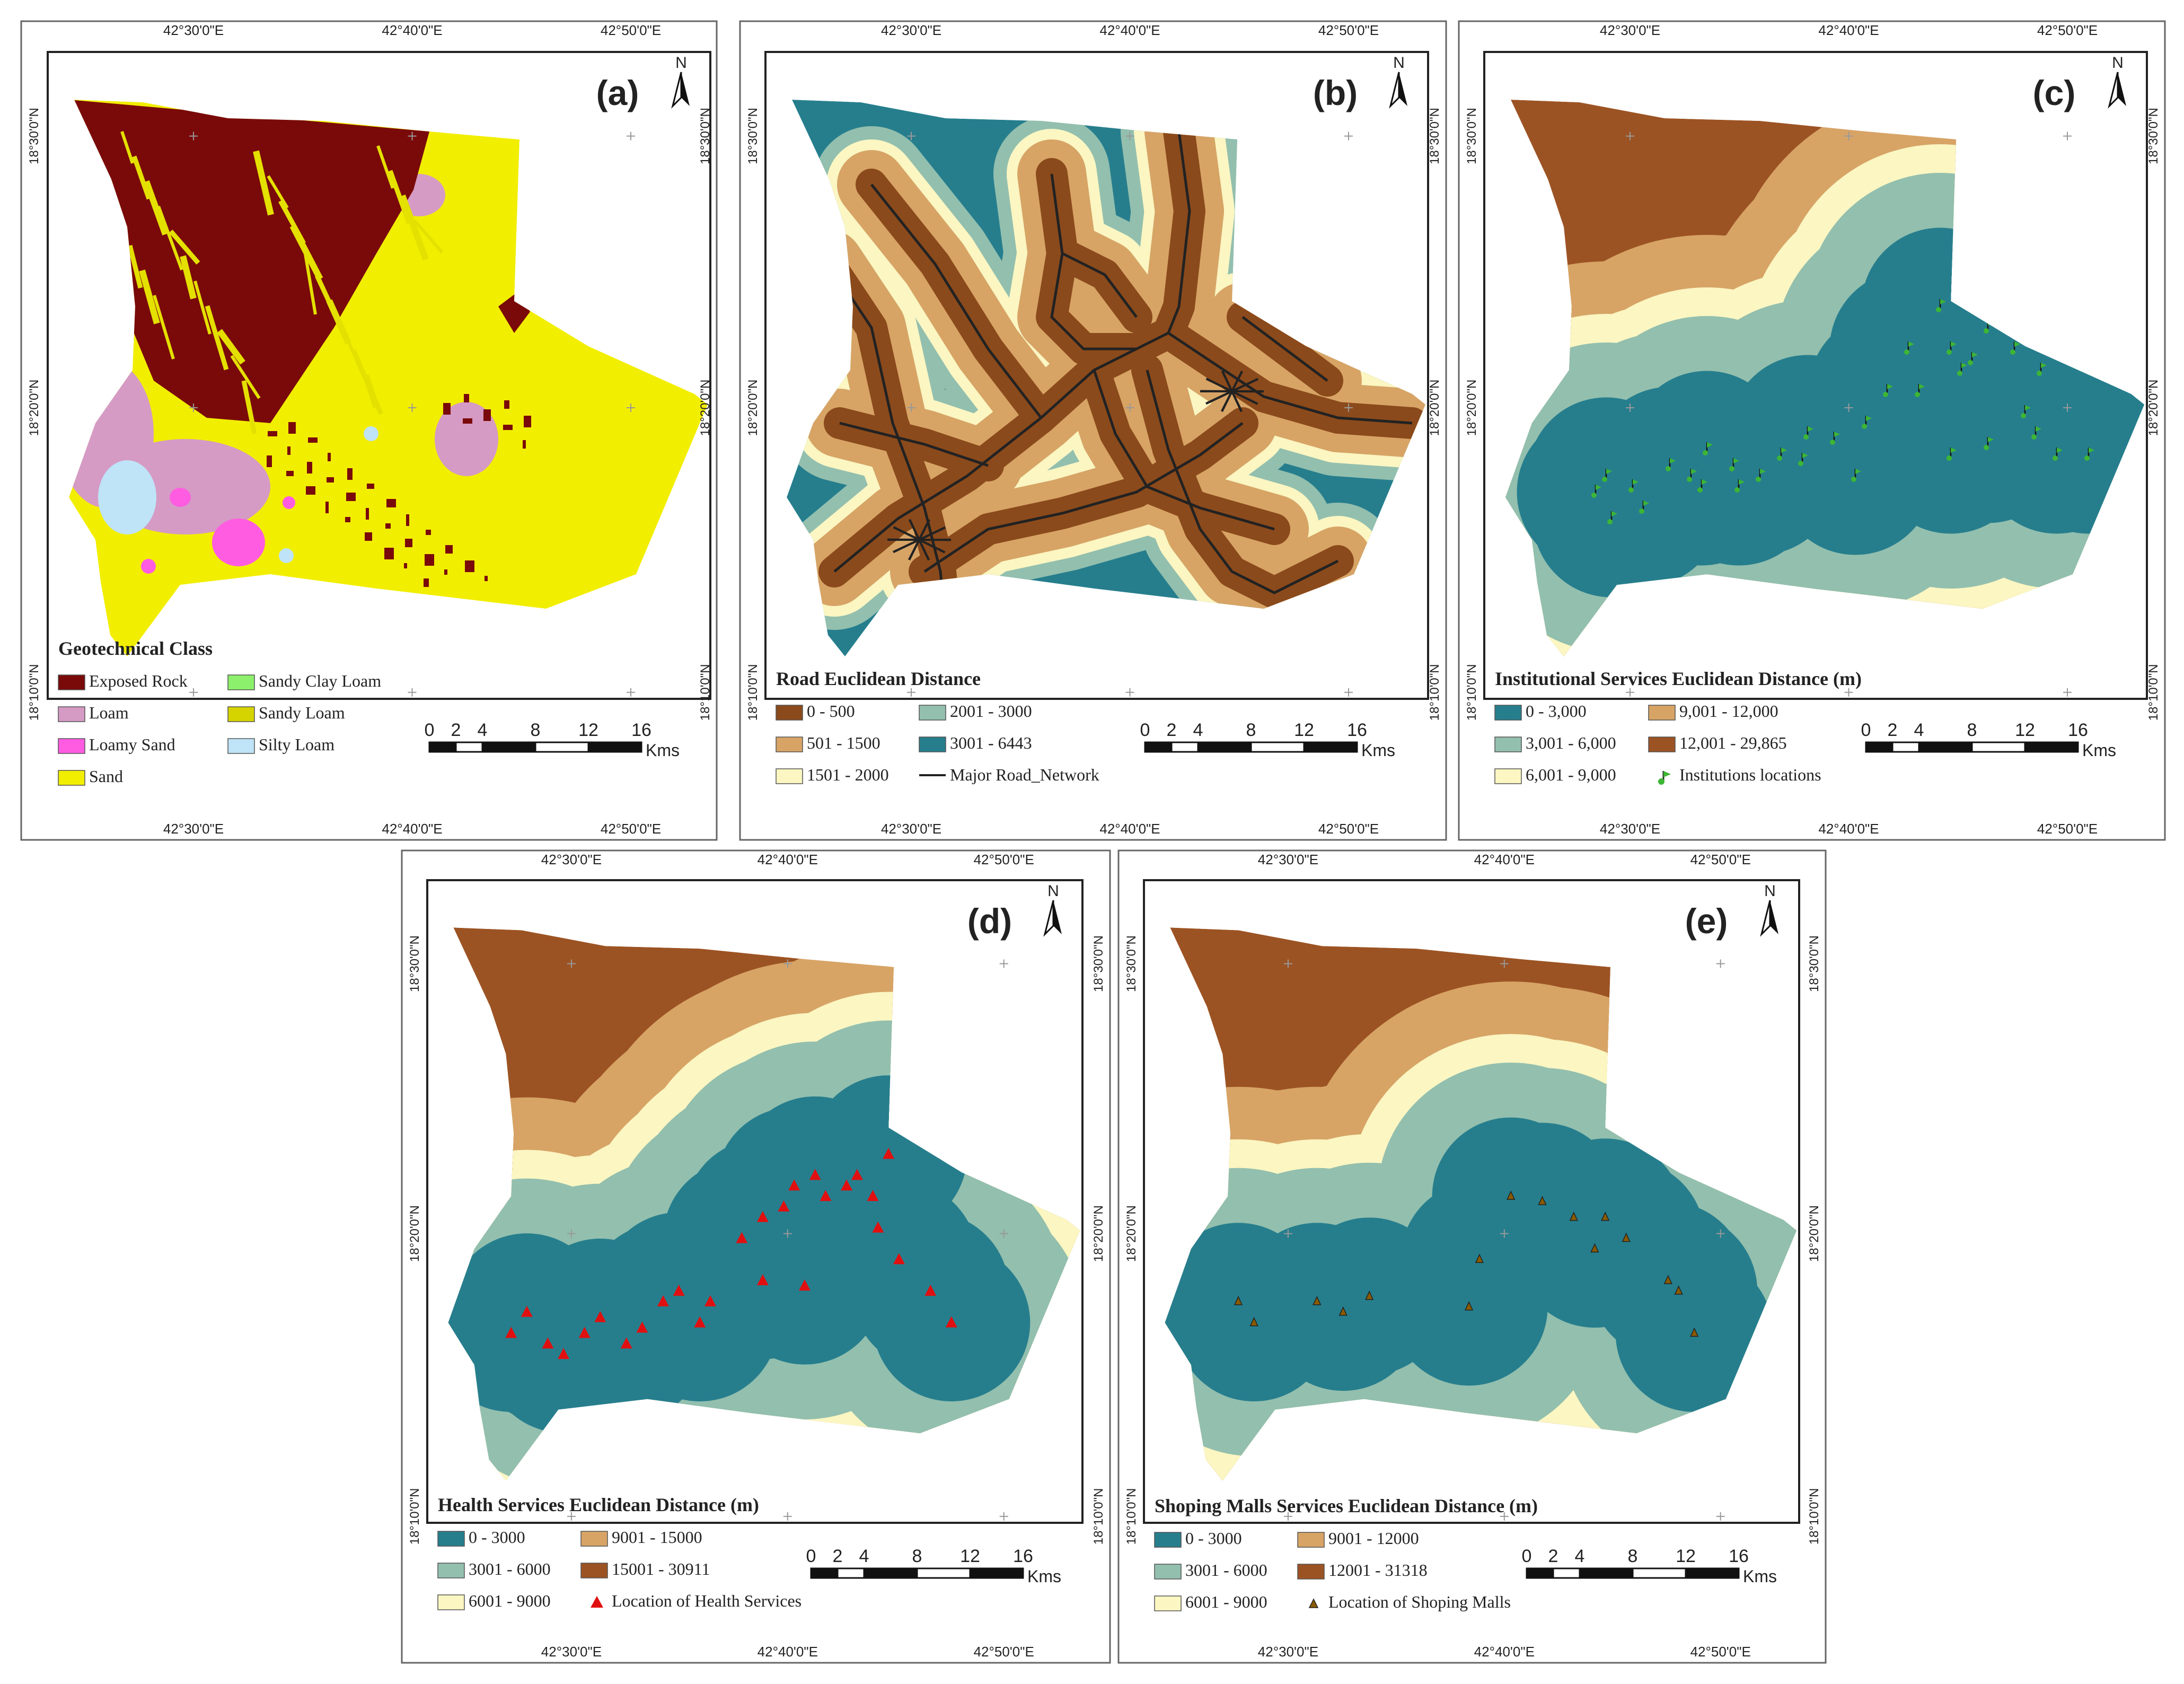 This screenshot has height=1684, width=2184. What do you see at coordinates (1145, 730) in the screenshot?
I see `scale-tick-label: 0` at bounding box center [1145, 730].